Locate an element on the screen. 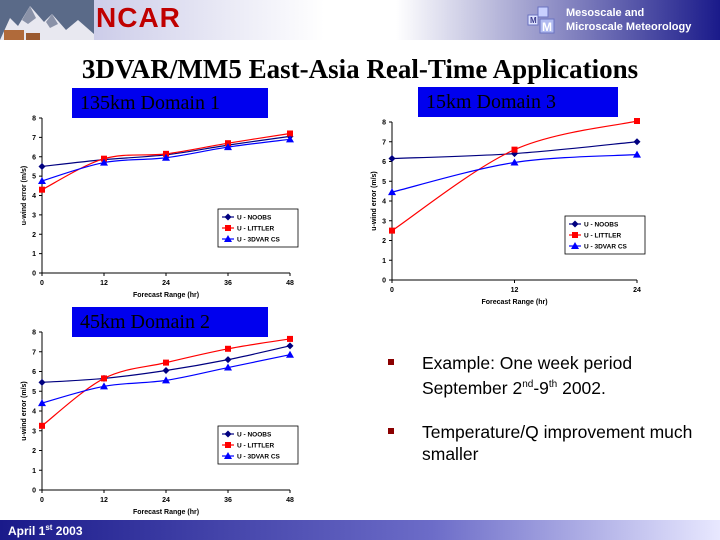  svg-text: M is located at coordinates (533, 20).